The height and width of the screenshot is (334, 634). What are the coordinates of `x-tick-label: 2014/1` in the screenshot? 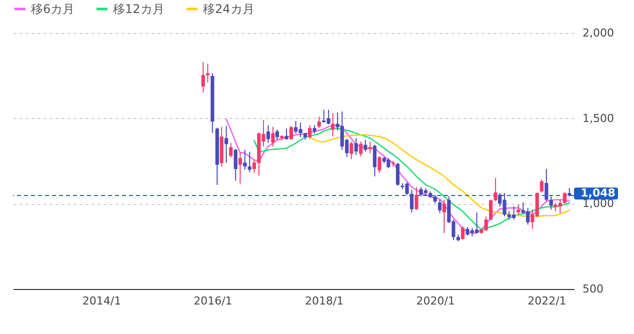 It's located at (102, 301).